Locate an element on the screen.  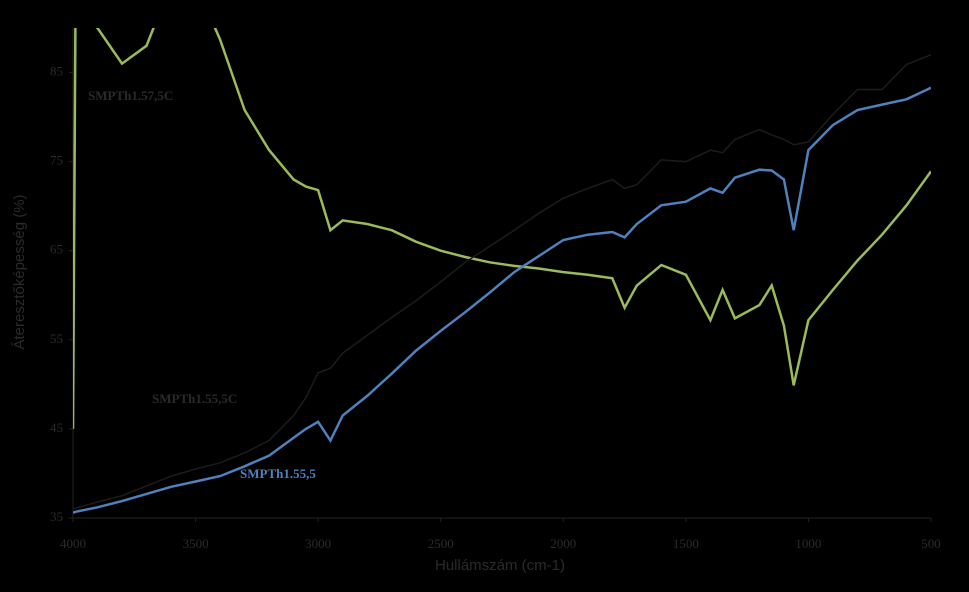
series-label: SMPTh1.57,5C is located at coordinates (130, 95).